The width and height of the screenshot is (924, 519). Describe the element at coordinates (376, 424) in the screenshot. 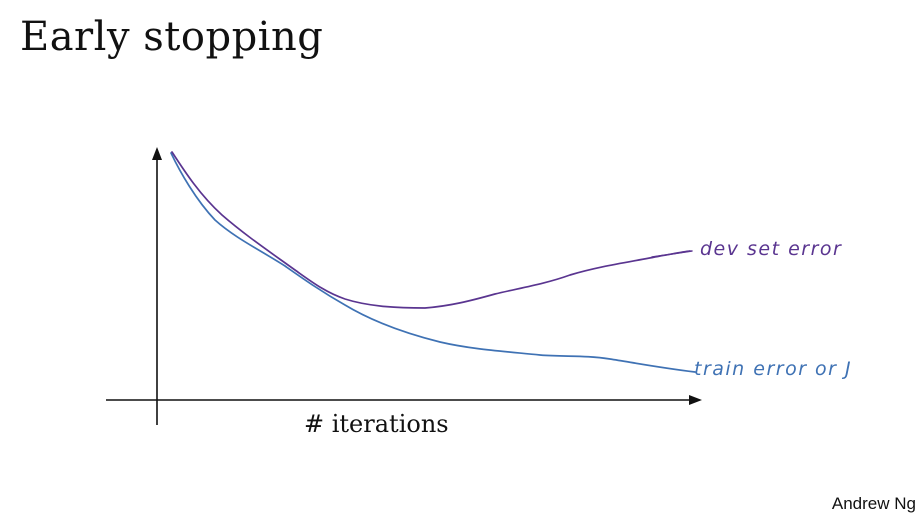

I see `x-axis-label: # iterations` at that location.